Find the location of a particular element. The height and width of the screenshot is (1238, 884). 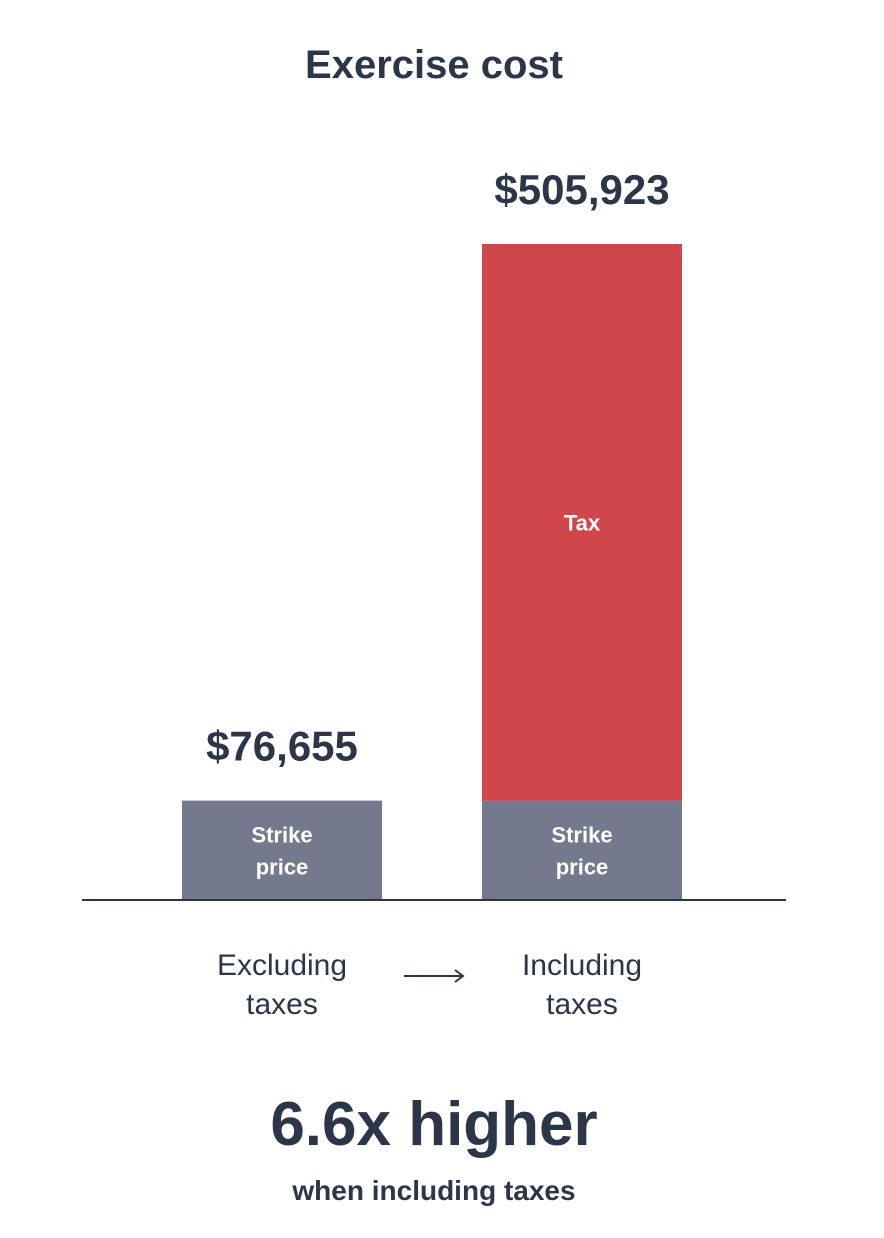

category-labels: Excluding taxes Including taxes is located at coordinates (429, 985).